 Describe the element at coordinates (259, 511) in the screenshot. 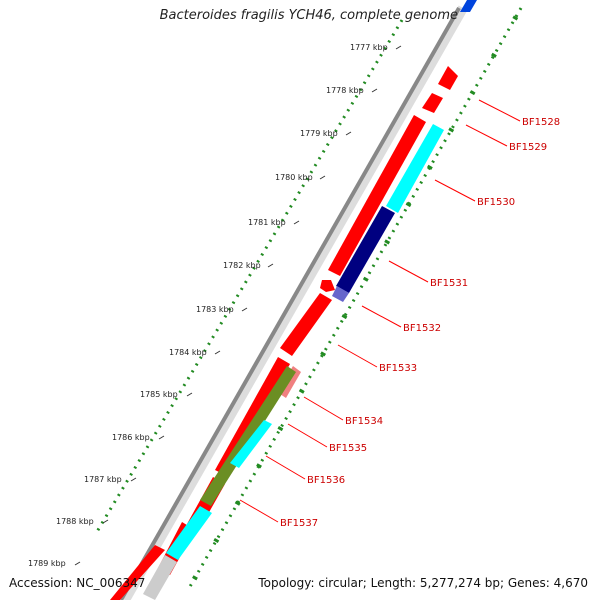

I see `leader-bf1537` at that location.